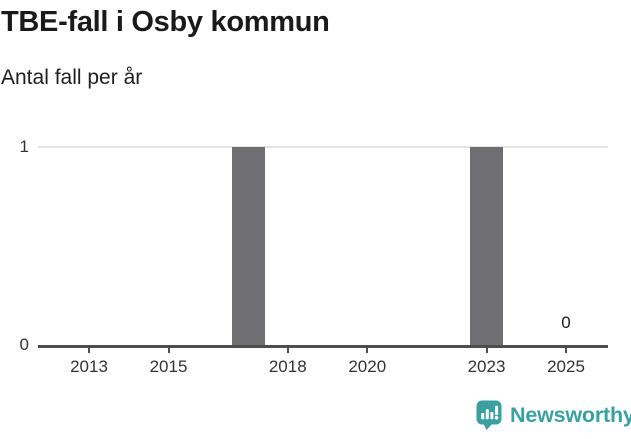 The height and width of the screenshot is (439, 631). Describe the element at coordinates (89, 350) in the screenshot. I see `x-tick-2013` at that location.